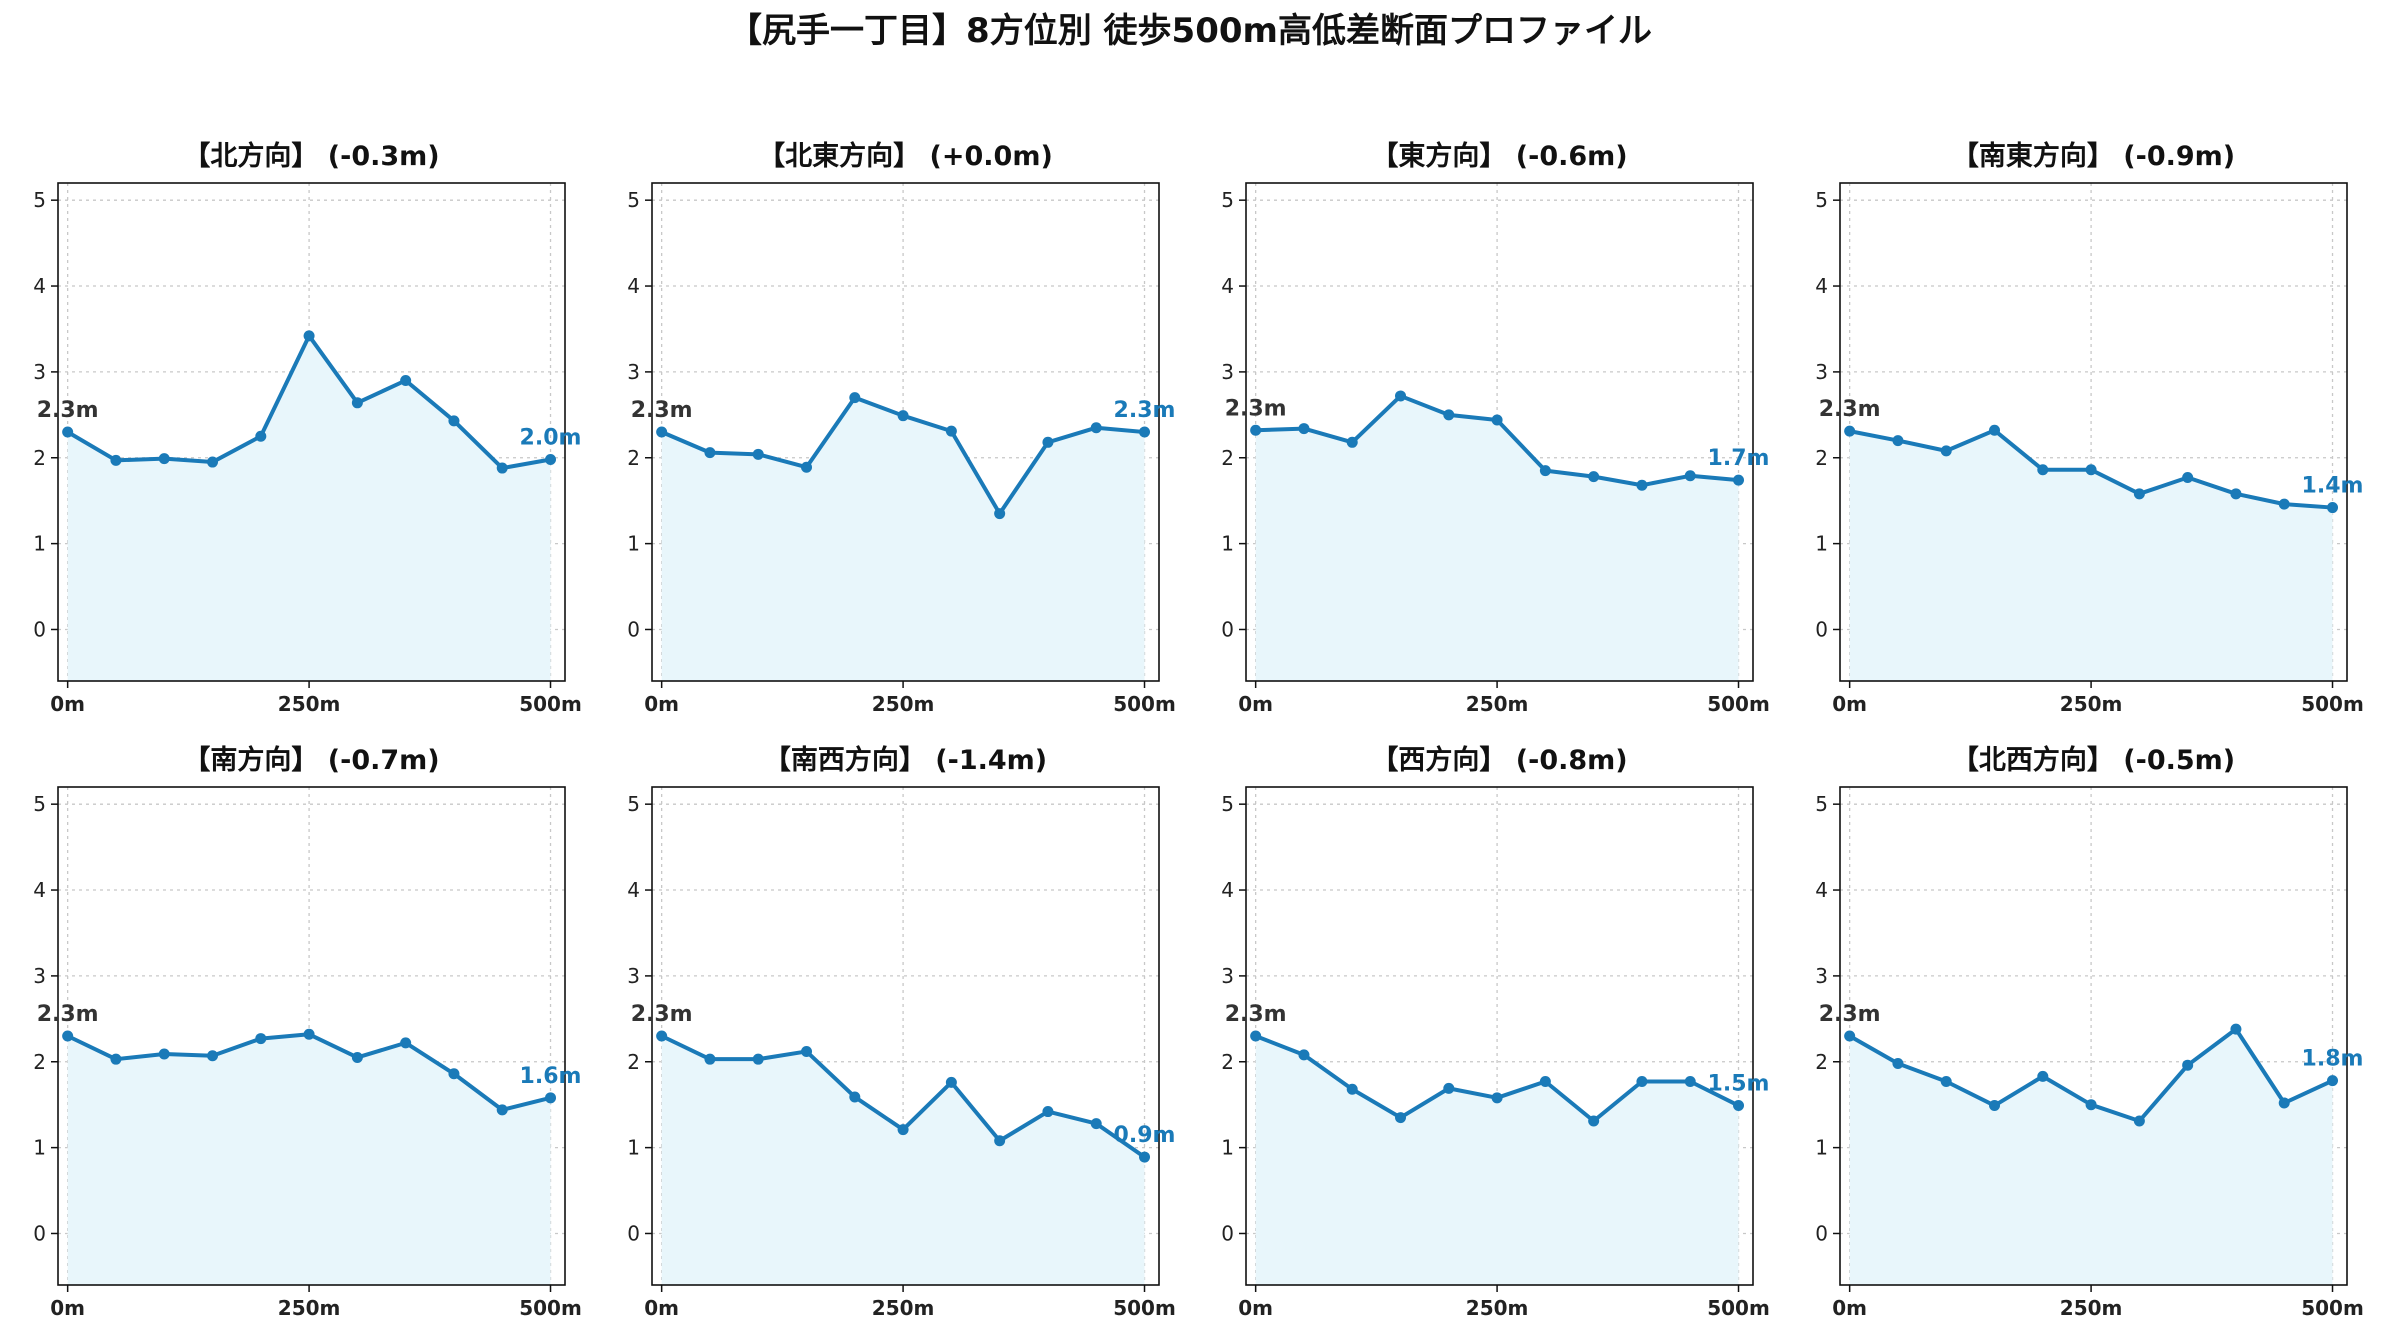 The height and width of the screenshot is (1340, 2381). I want to click on end-elevation-label: 1.8m, so click(2333, 1059).